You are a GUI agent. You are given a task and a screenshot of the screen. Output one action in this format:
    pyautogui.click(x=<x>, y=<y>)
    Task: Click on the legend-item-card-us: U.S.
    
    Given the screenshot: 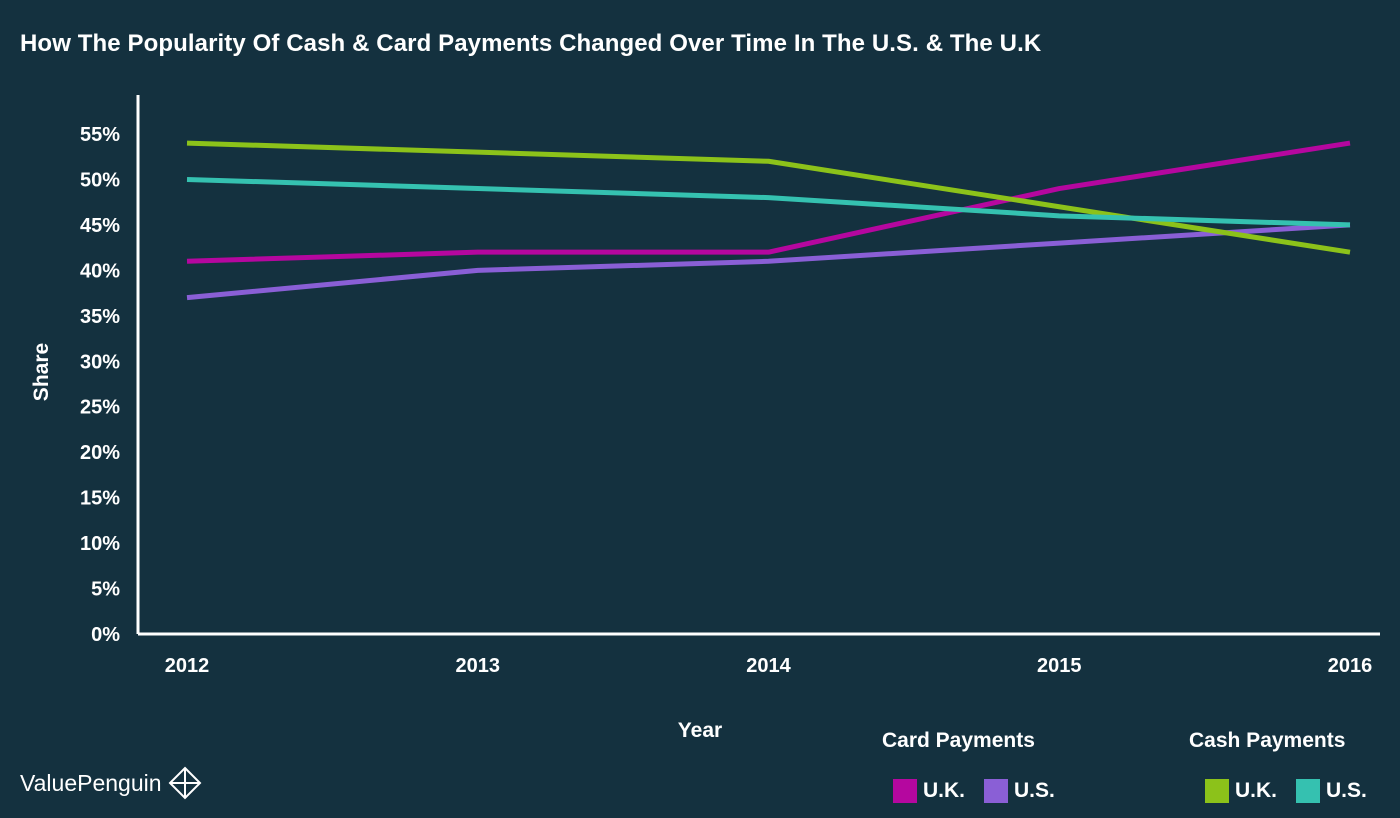 What is the action you would take?
    pyautogui.click(x=1019, y=791)
    